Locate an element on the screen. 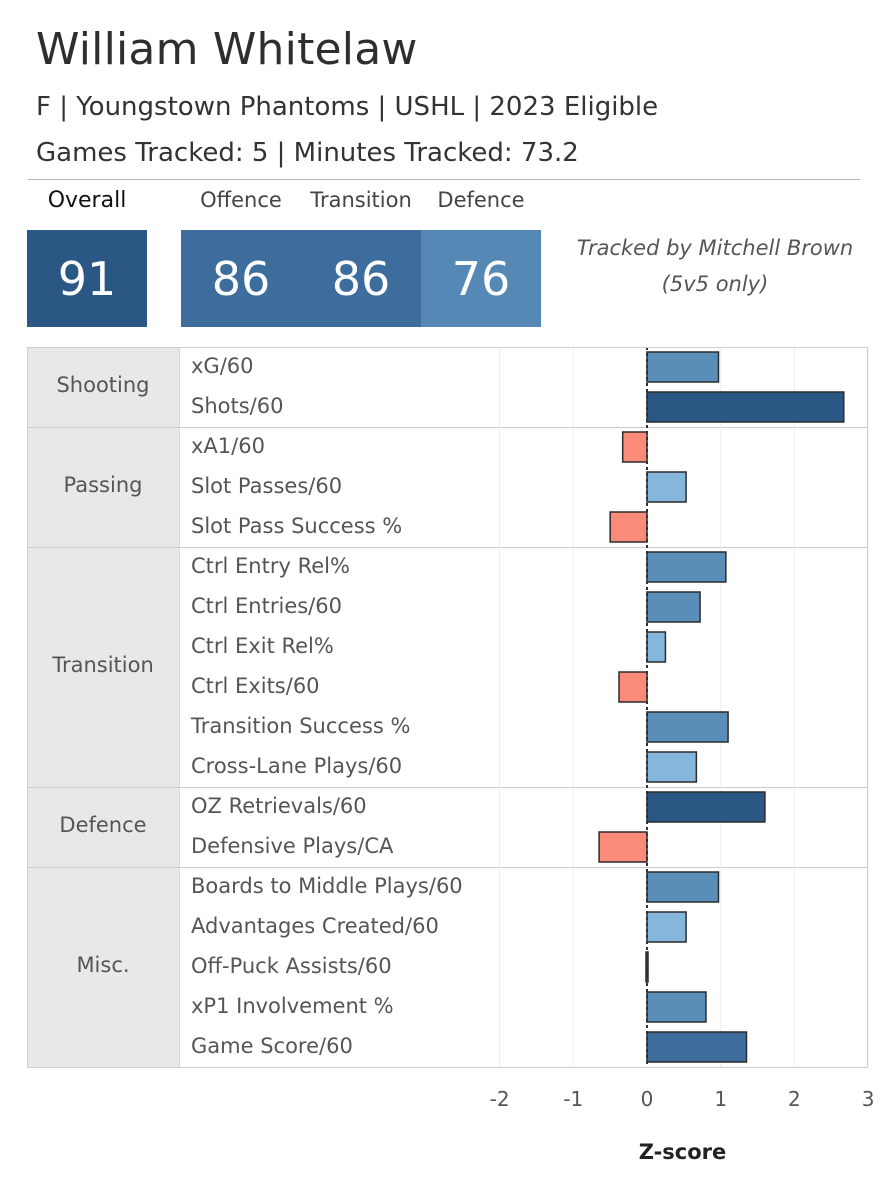 This screenshot has height=1181, width=892. category-label: Misc. is located at coordinates (103, 965).